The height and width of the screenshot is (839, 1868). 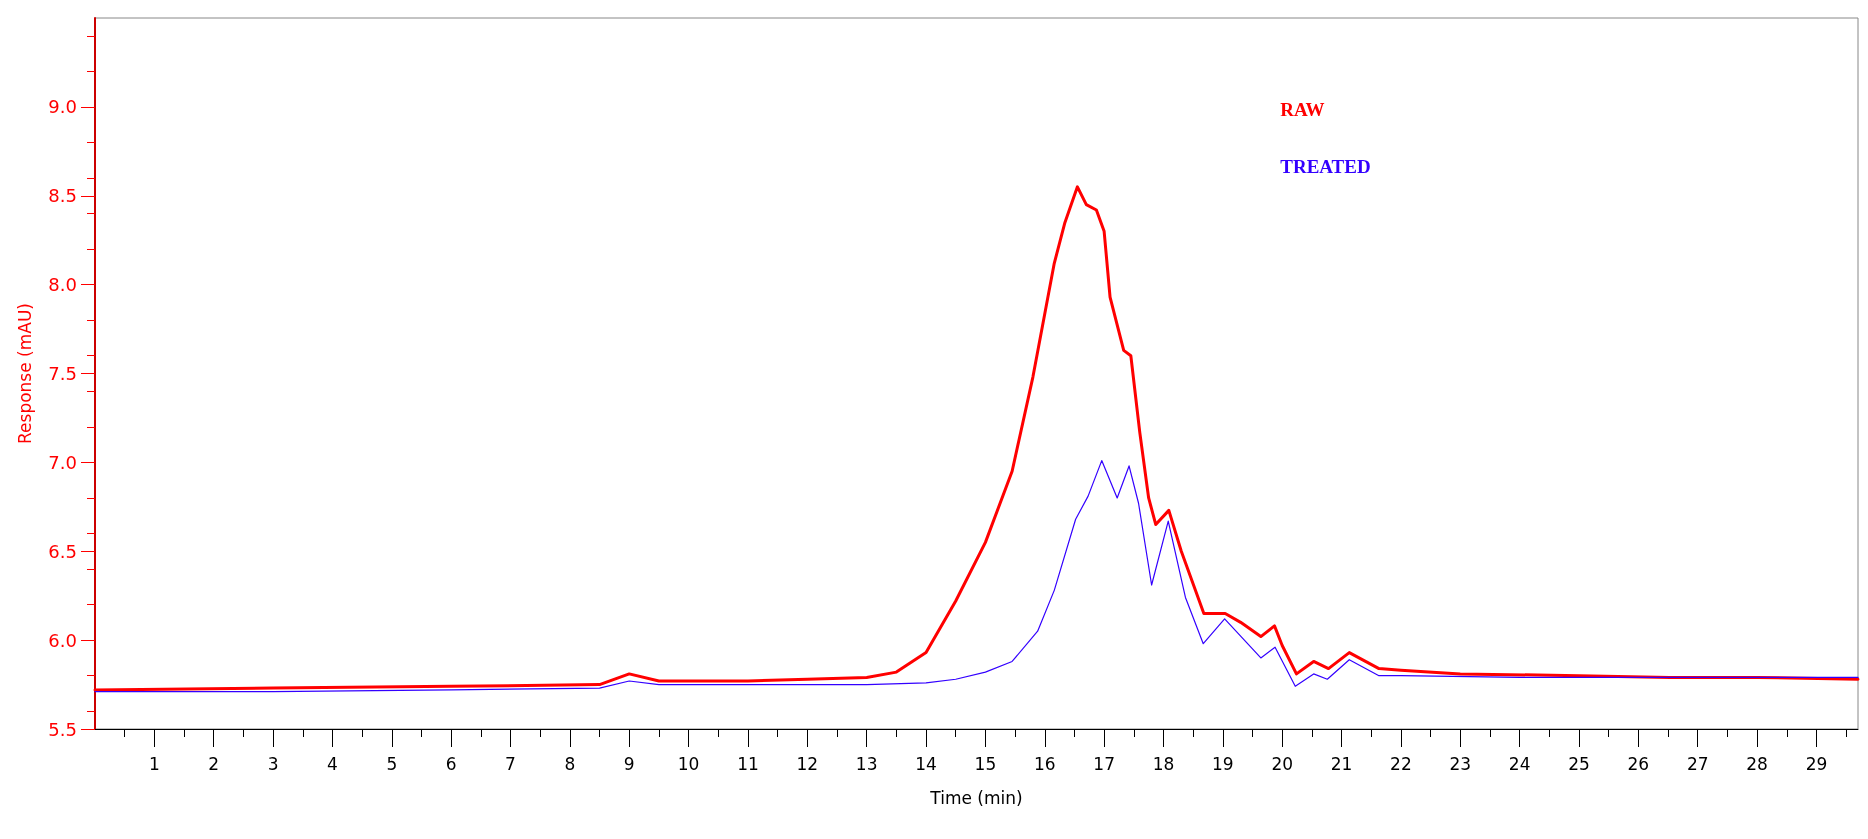 I want to click on x-tick-label: 12, so click(x=807, y=763).